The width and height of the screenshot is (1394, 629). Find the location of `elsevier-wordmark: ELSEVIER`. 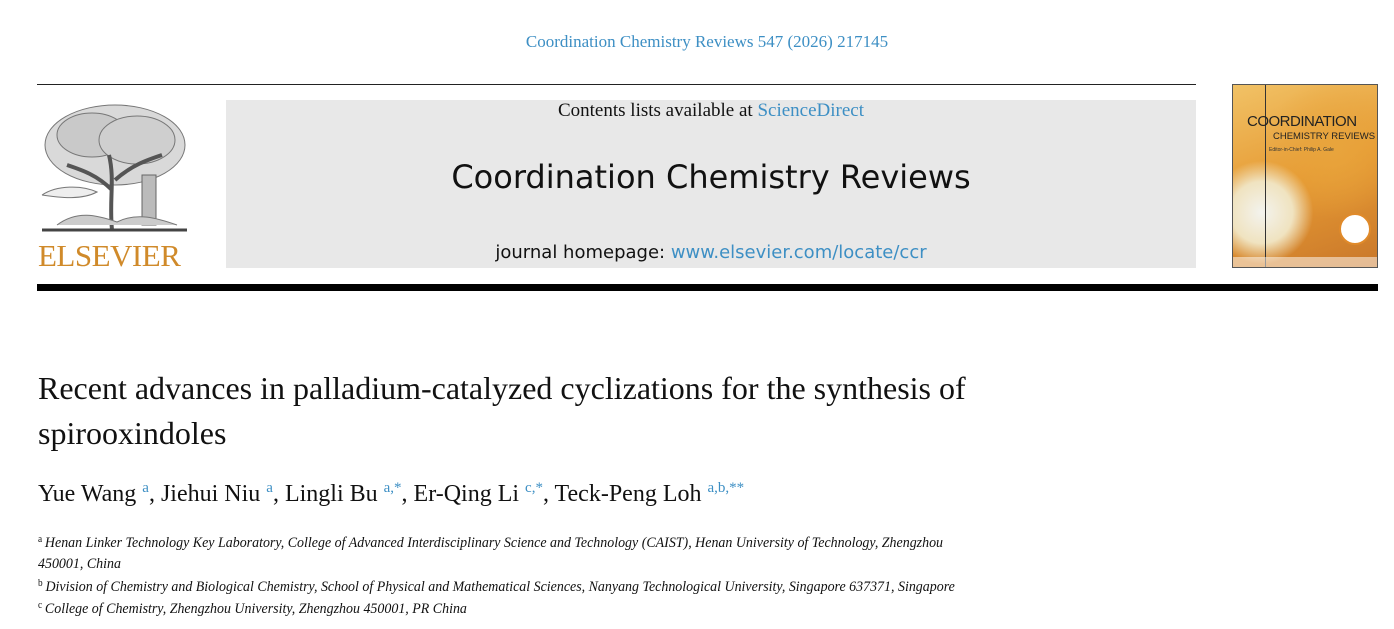

elsevier-wordmark: ELSEVIER is located at coordinates (109, 255).